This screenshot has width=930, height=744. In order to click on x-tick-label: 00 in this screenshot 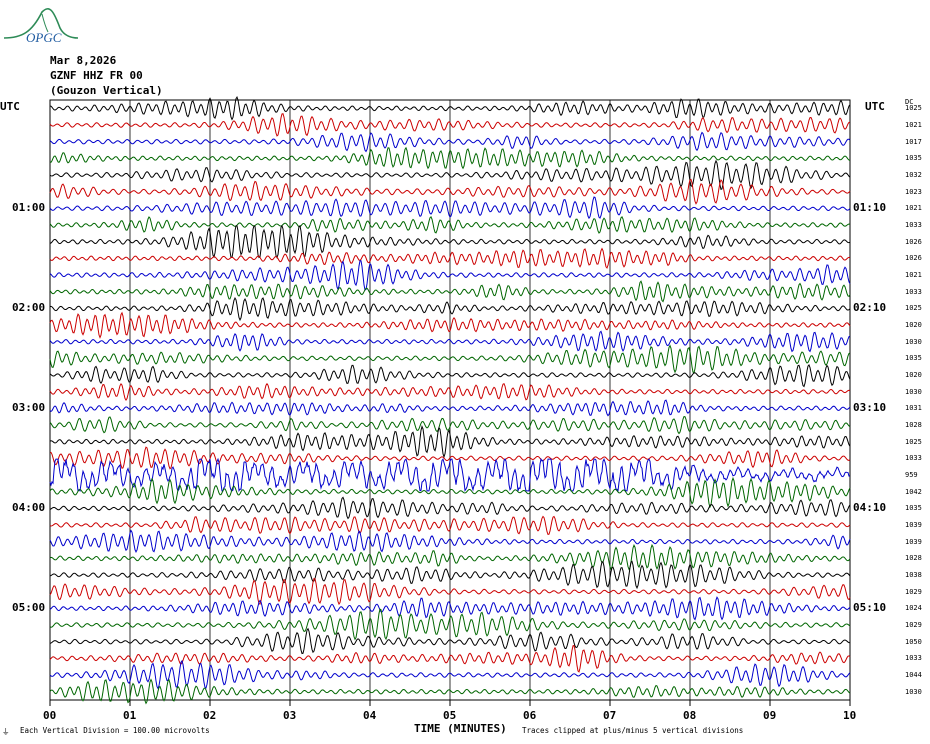, I will do `click(50, 715)`.